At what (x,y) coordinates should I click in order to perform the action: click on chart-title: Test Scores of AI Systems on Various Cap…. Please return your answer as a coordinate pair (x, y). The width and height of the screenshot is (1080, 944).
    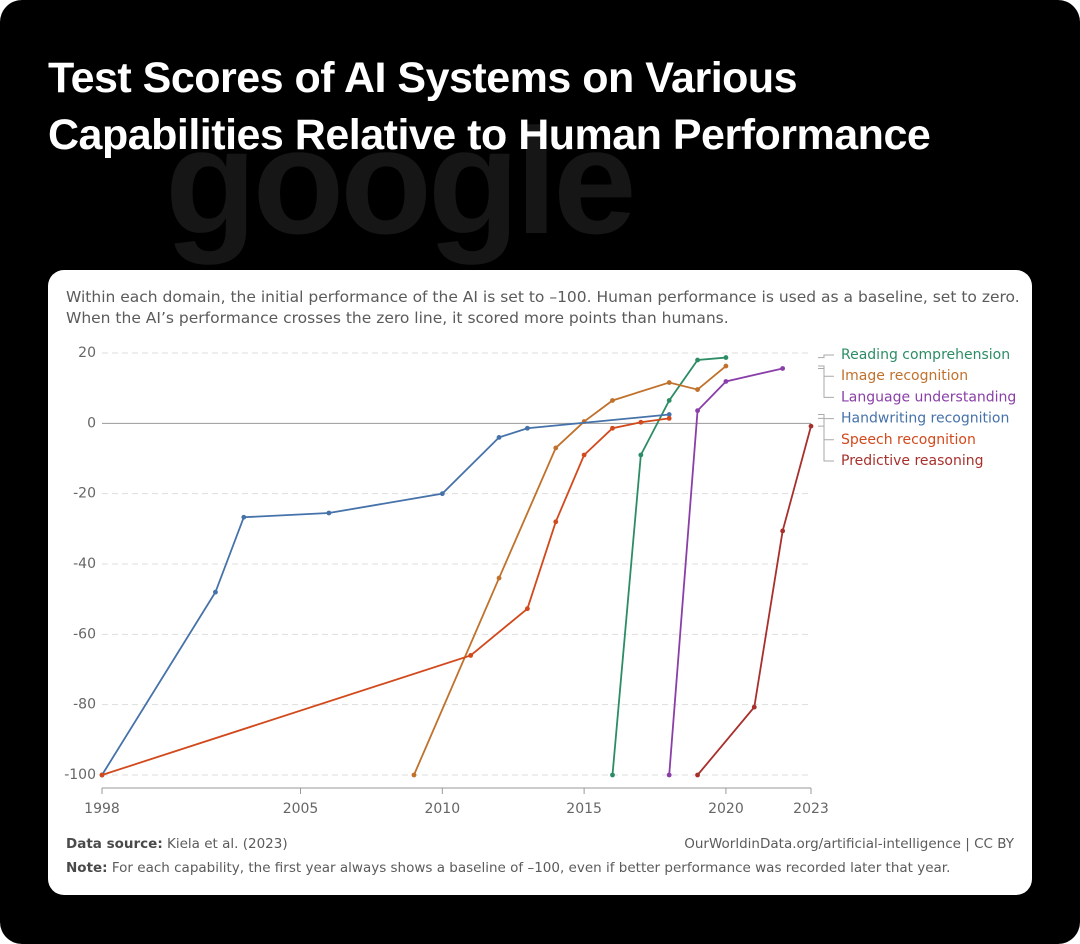
    Looking at the image, I should click on (489, 106).